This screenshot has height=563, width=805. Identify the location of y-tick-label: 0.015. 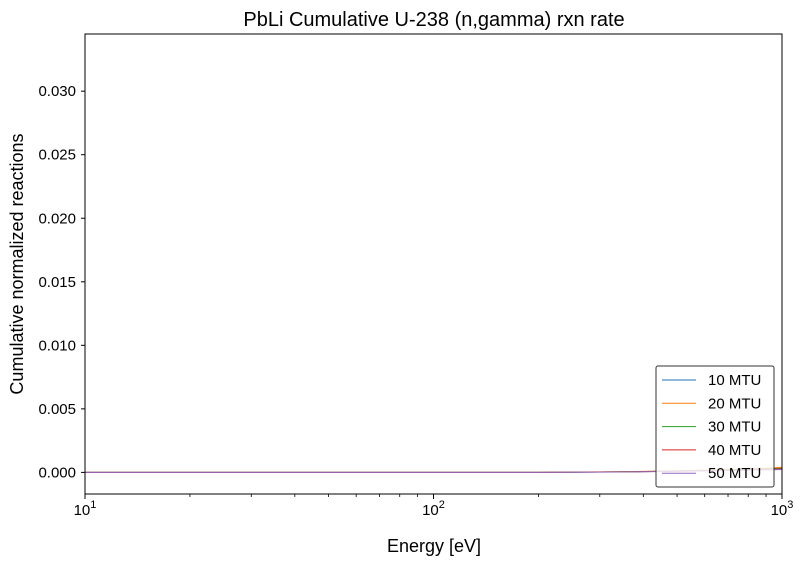
(57, 282).